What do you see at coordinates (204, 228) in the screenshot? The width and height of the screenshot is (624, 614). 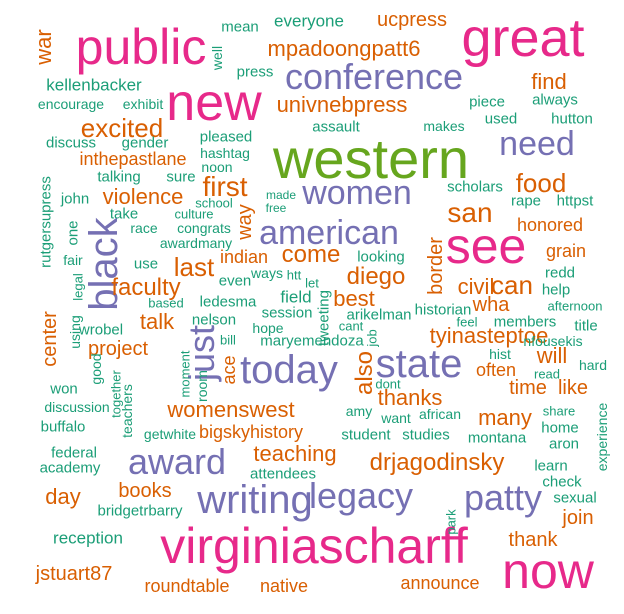 I see `word-congrats: congrats` at bounding box center [204, 228].